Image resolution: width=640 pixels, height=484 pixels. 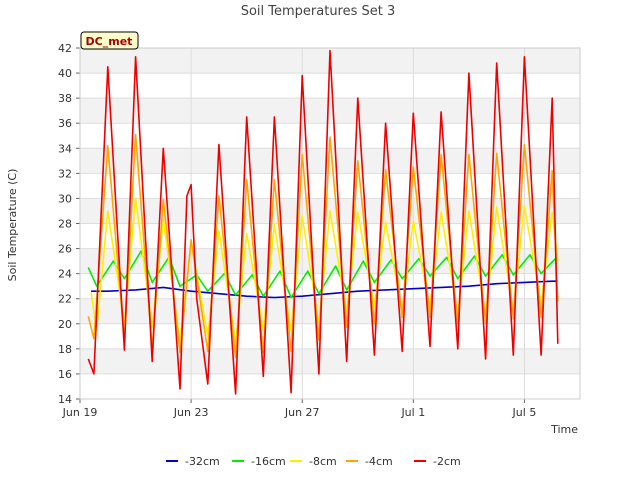 What do you see at coordinates (65, 224) in the screenshot?
I see `y-tick-label: 28` at bounding box center [65, 224].